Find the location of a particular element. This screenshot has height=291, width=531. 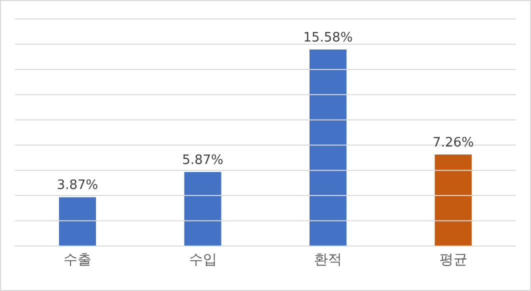

x-tick-label: 환적 is located at coordinates (328, 260).